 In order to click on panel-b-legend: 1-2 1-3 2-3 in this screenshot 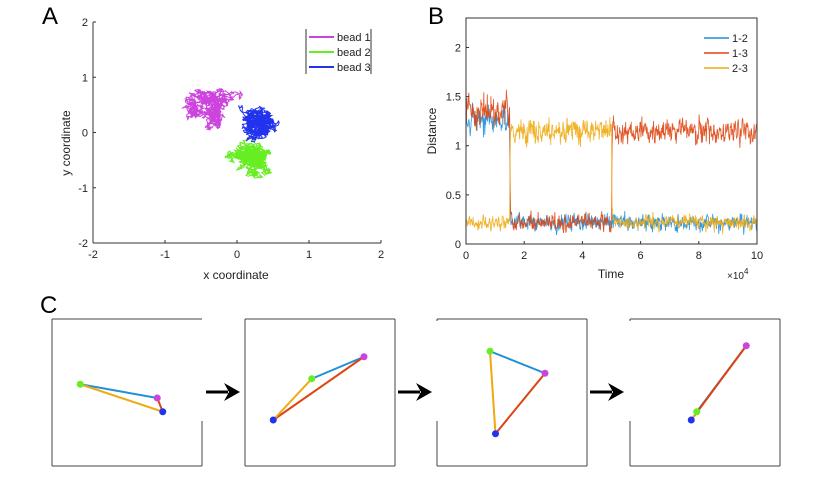, I will do `click(726, 54)`.